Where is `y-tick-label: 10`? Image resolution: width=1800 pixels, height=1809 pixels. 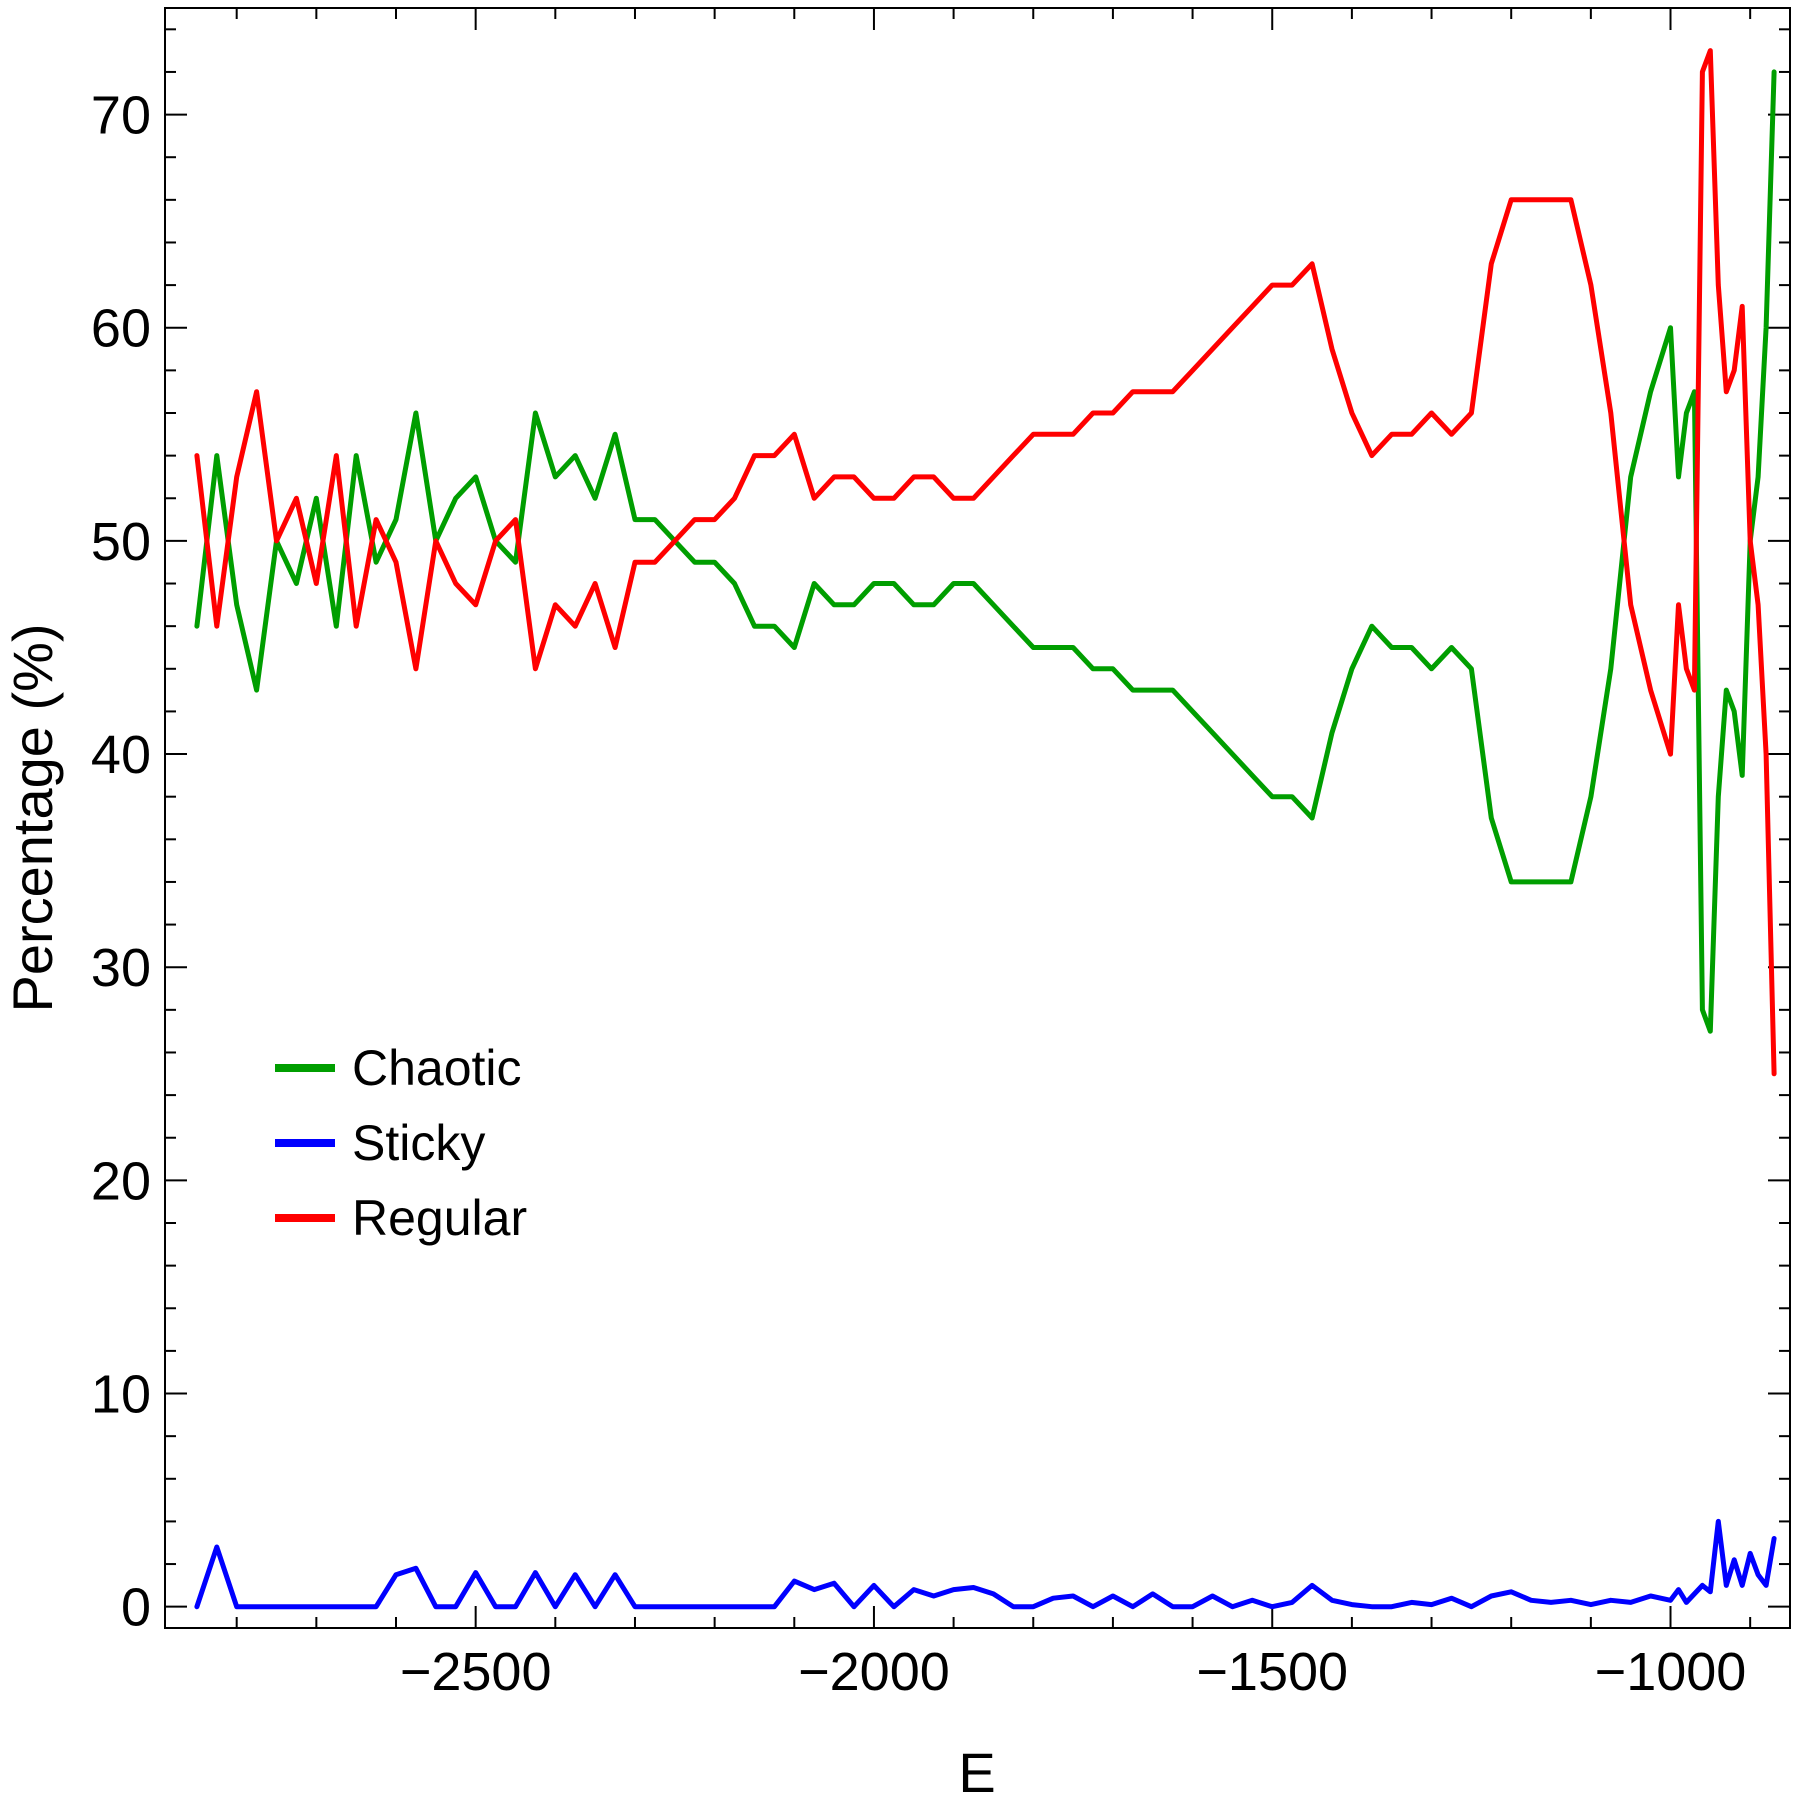
y-tick-label: 10 is located at coordinates (121, 1395).